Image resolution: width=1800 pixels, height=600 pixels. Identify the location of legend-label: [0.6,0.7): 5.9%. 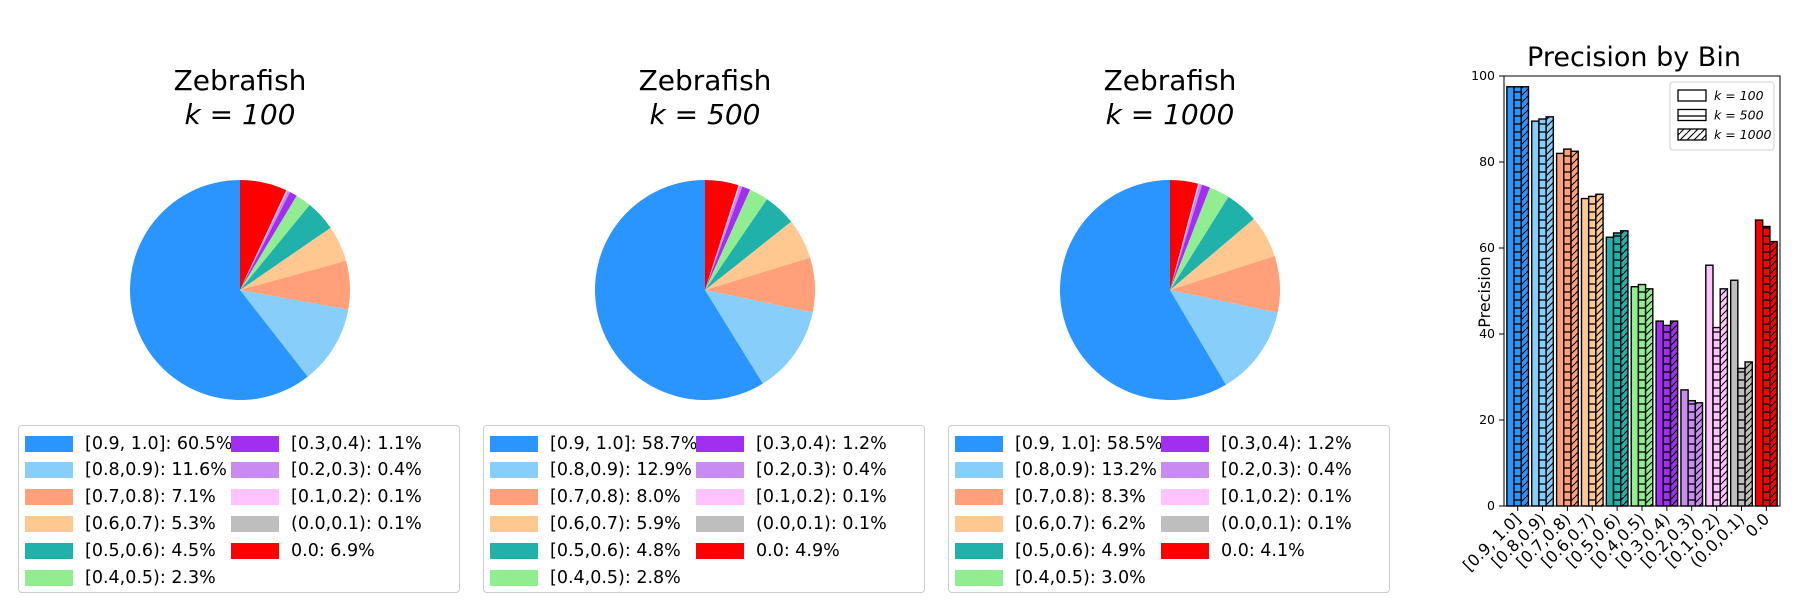
(615, 523).